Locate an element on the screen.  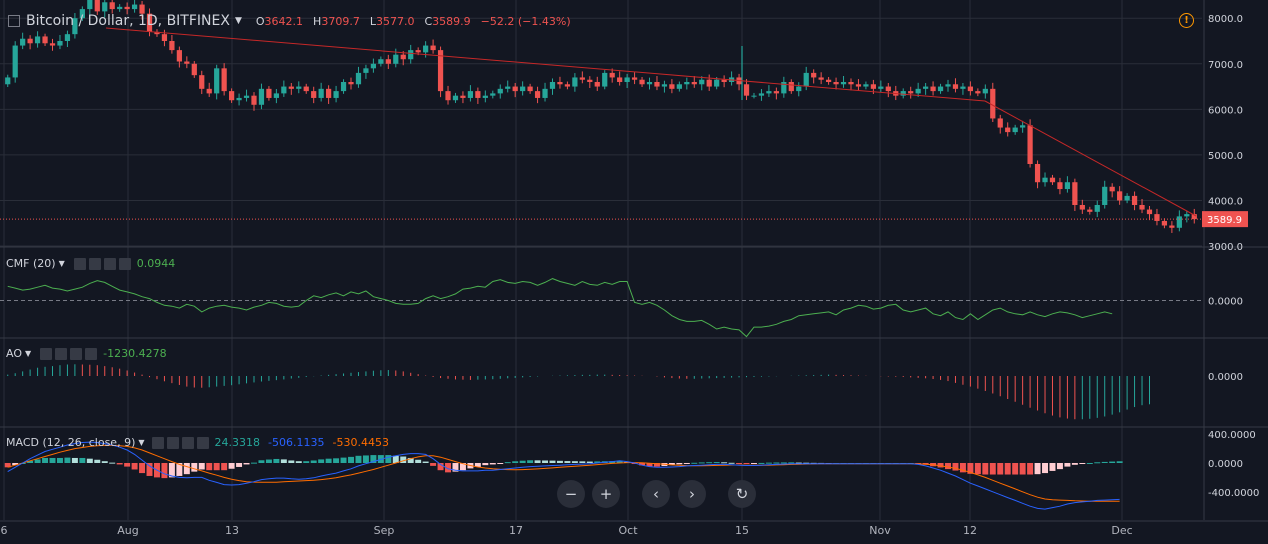
scroll-left-icon: ‹ is located at coordinates (656, 494).